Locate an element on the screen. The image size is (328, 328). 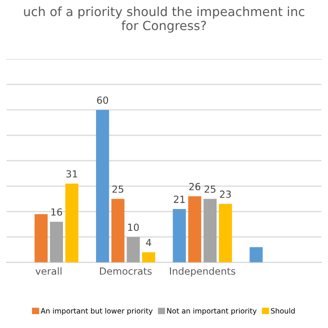
data-label: 4 is located at coordinates (149, 242).